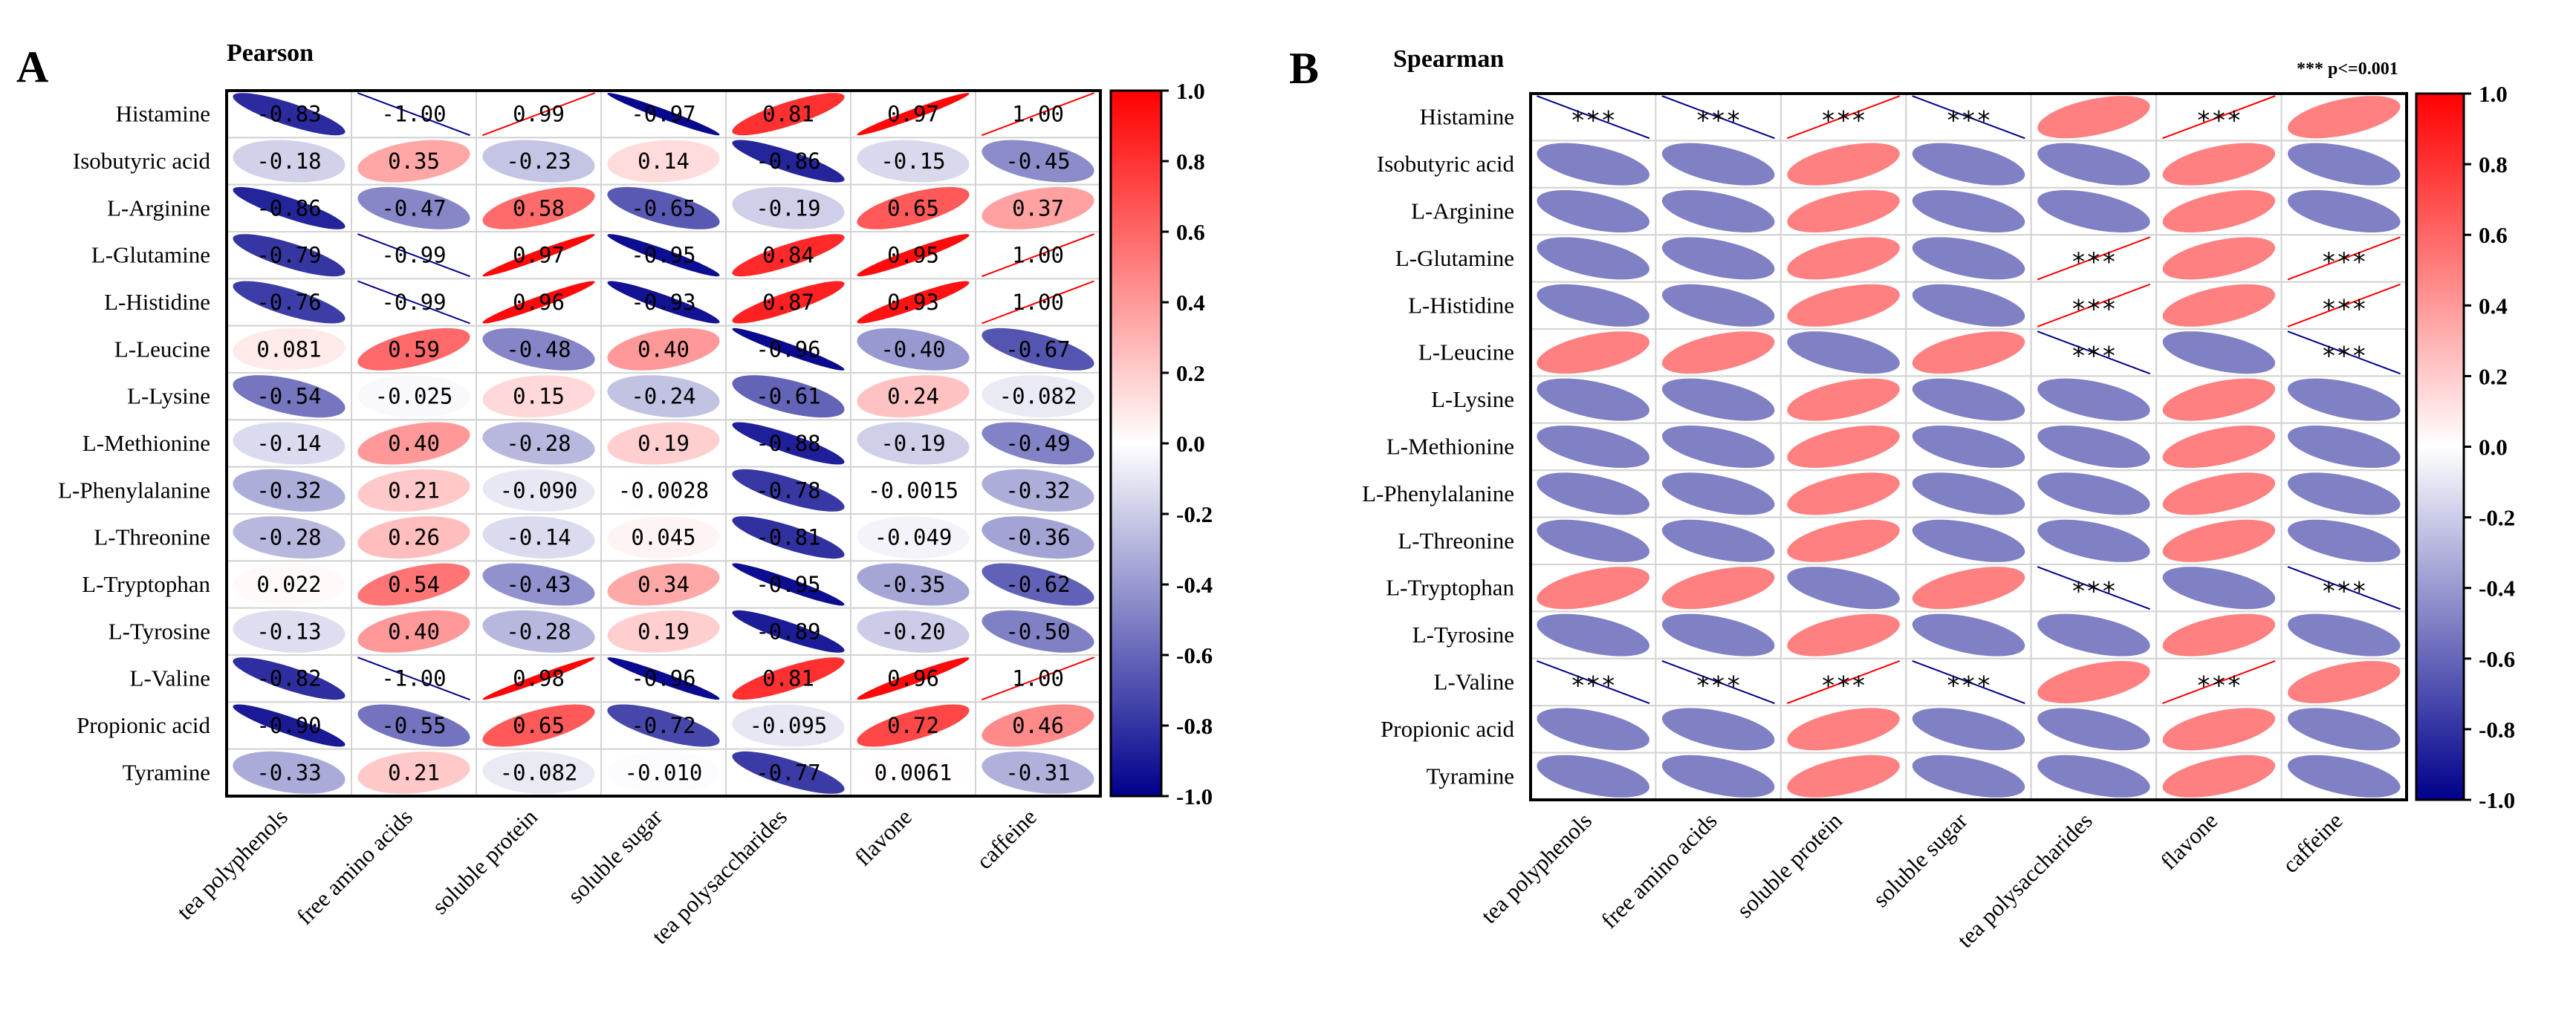 The width and height of the screenshot is (2576, 1036). Describe the element at coordinates (150, 255) in the screenshot. I see `row-label: L-Glutamine` at that location.